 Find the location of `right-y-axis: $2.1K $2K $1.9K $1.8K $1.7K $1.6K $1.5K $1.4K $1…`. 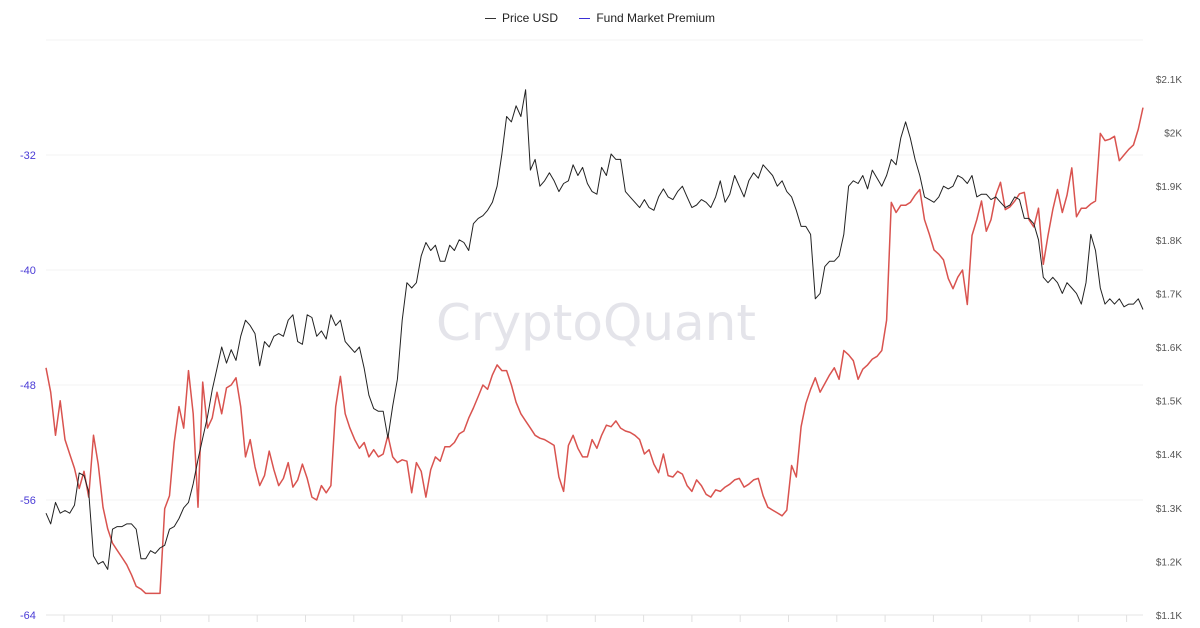

right-y-axis: $2.1K $2K $1.9K $1.8K $1.7K $1.6K $1.5K $1.4K $1… is located at coordinates (1169, 348).